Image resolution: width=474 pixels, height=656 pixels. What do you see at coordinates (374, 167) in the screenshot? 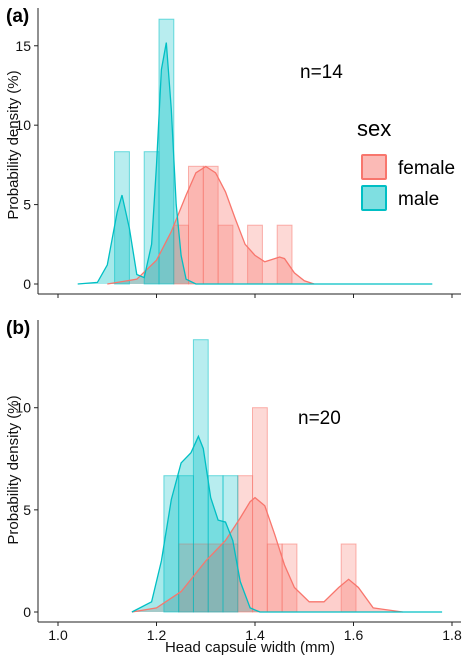
I see `legend-swatch-female` at bounding box center [374, 167].